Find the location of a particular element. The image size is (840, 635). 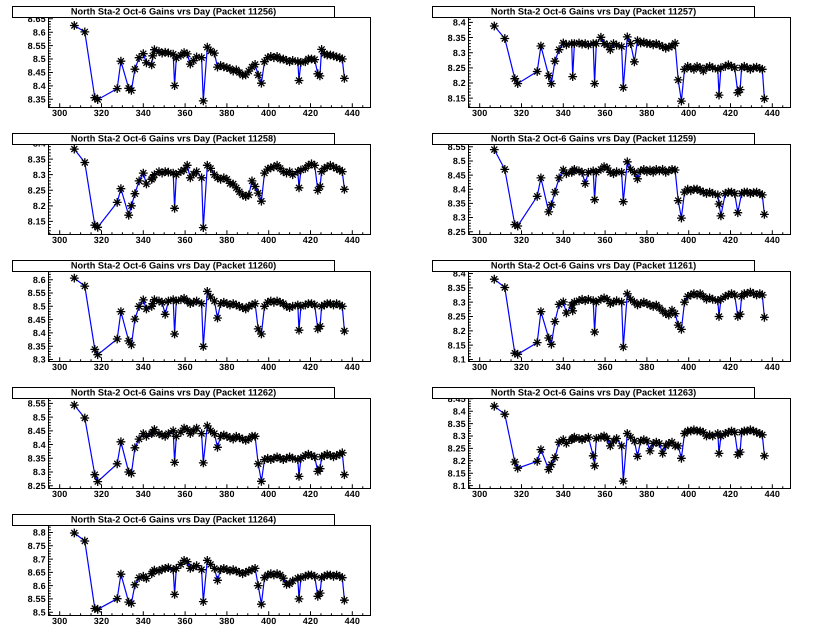

svg-text: 8.8 is located at coordinates (39, 533).